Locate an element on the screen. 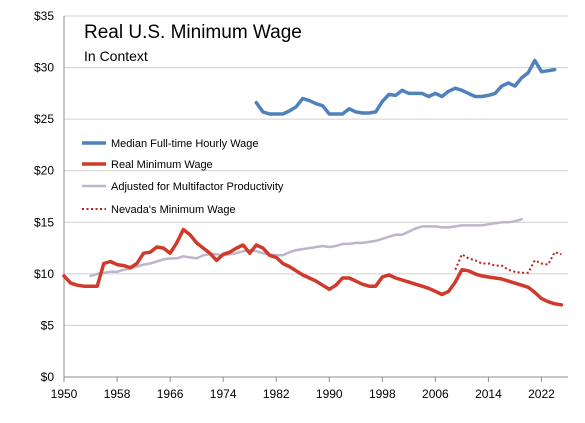  y-tick-label: $25 is located at coordinates (44, 119).